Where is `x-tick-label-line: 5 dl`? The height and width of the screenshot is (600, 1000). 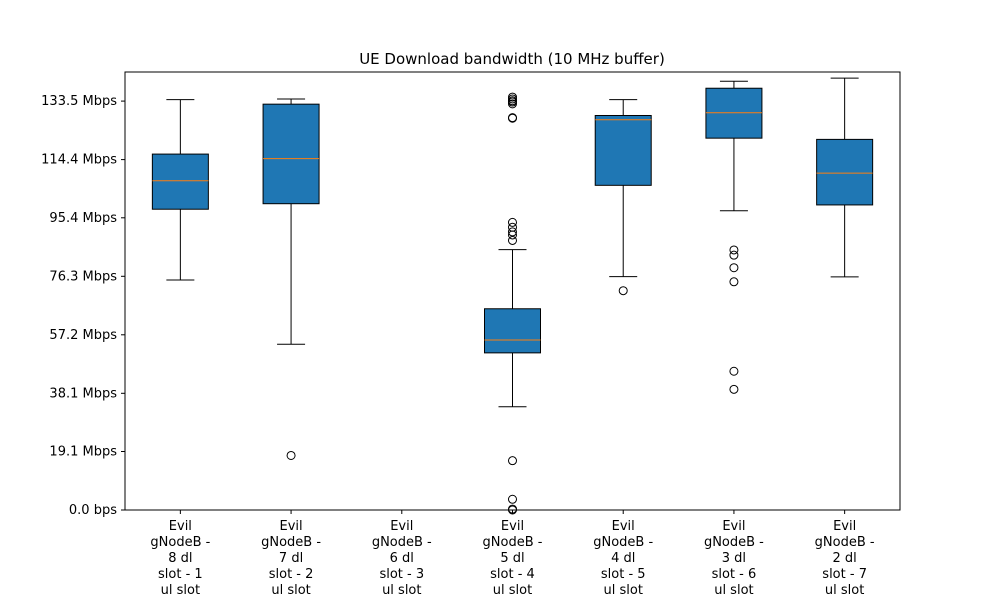
x-tick-label-line: 5 dl is located at coordinates (512, 558).